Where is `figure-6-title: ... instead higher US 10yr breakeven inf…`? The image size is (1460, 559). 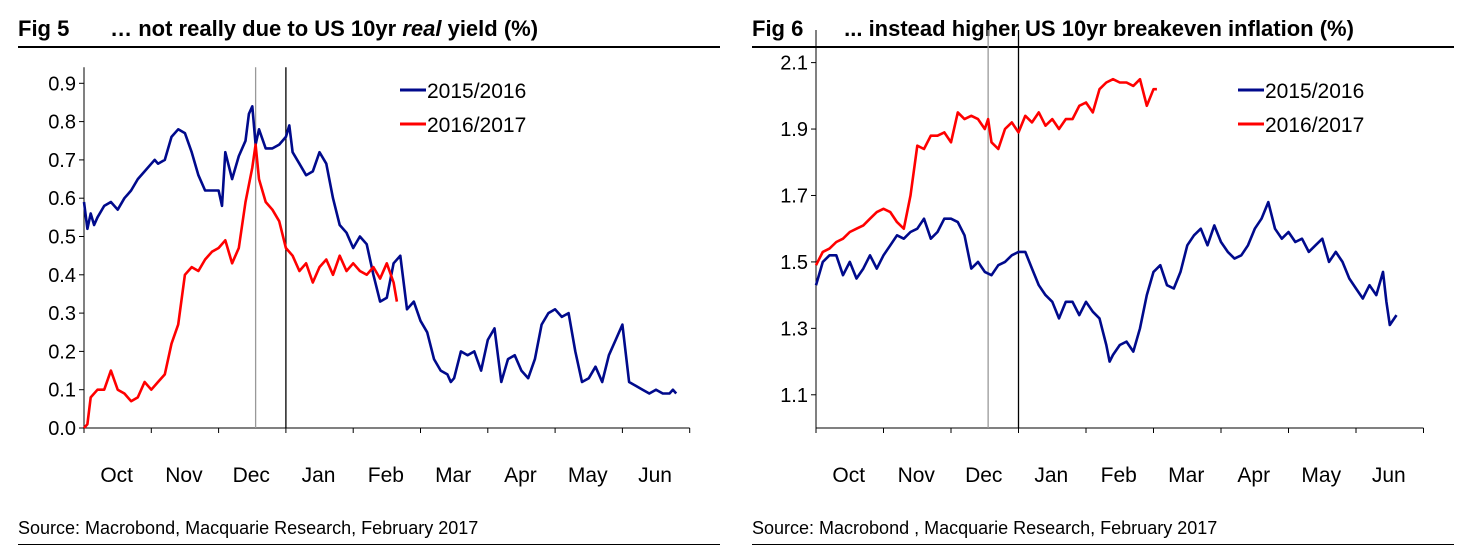 figure-6-title: ... instead higher US 10yr breakeven inf… is located at coordinates (1099, 28).